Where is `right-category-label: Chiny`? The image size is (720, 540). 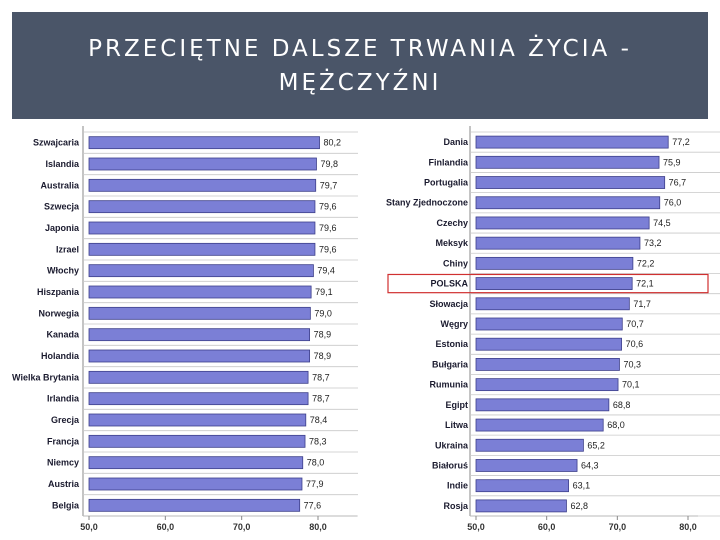
right-category-label: Chiny is located at coordinates (455, 263).